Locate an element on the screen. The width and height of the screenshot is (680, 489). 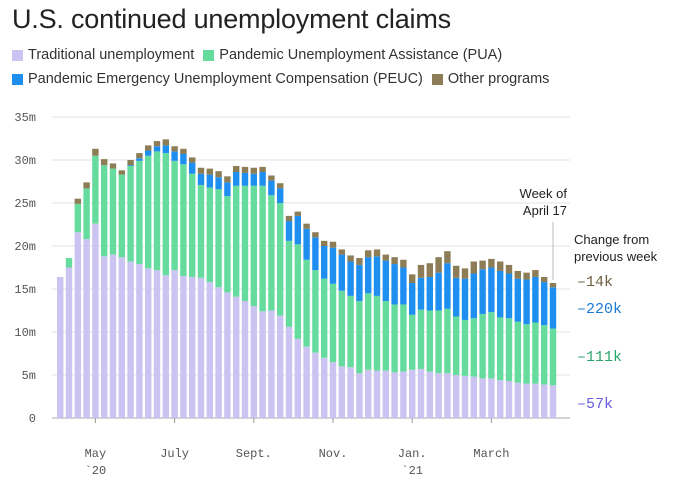
week-annotation-line2: April 17 is located at coordinates (545, 210).